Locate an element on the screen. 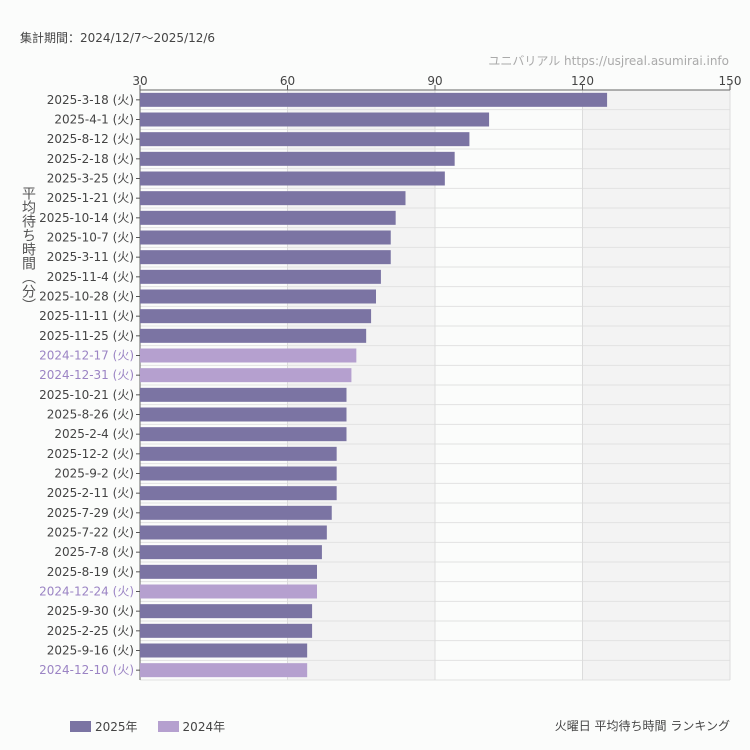 The height and width of the screenshot is (750, 750). legend: 2025年 2024年 is located at coordinates (147, 726).